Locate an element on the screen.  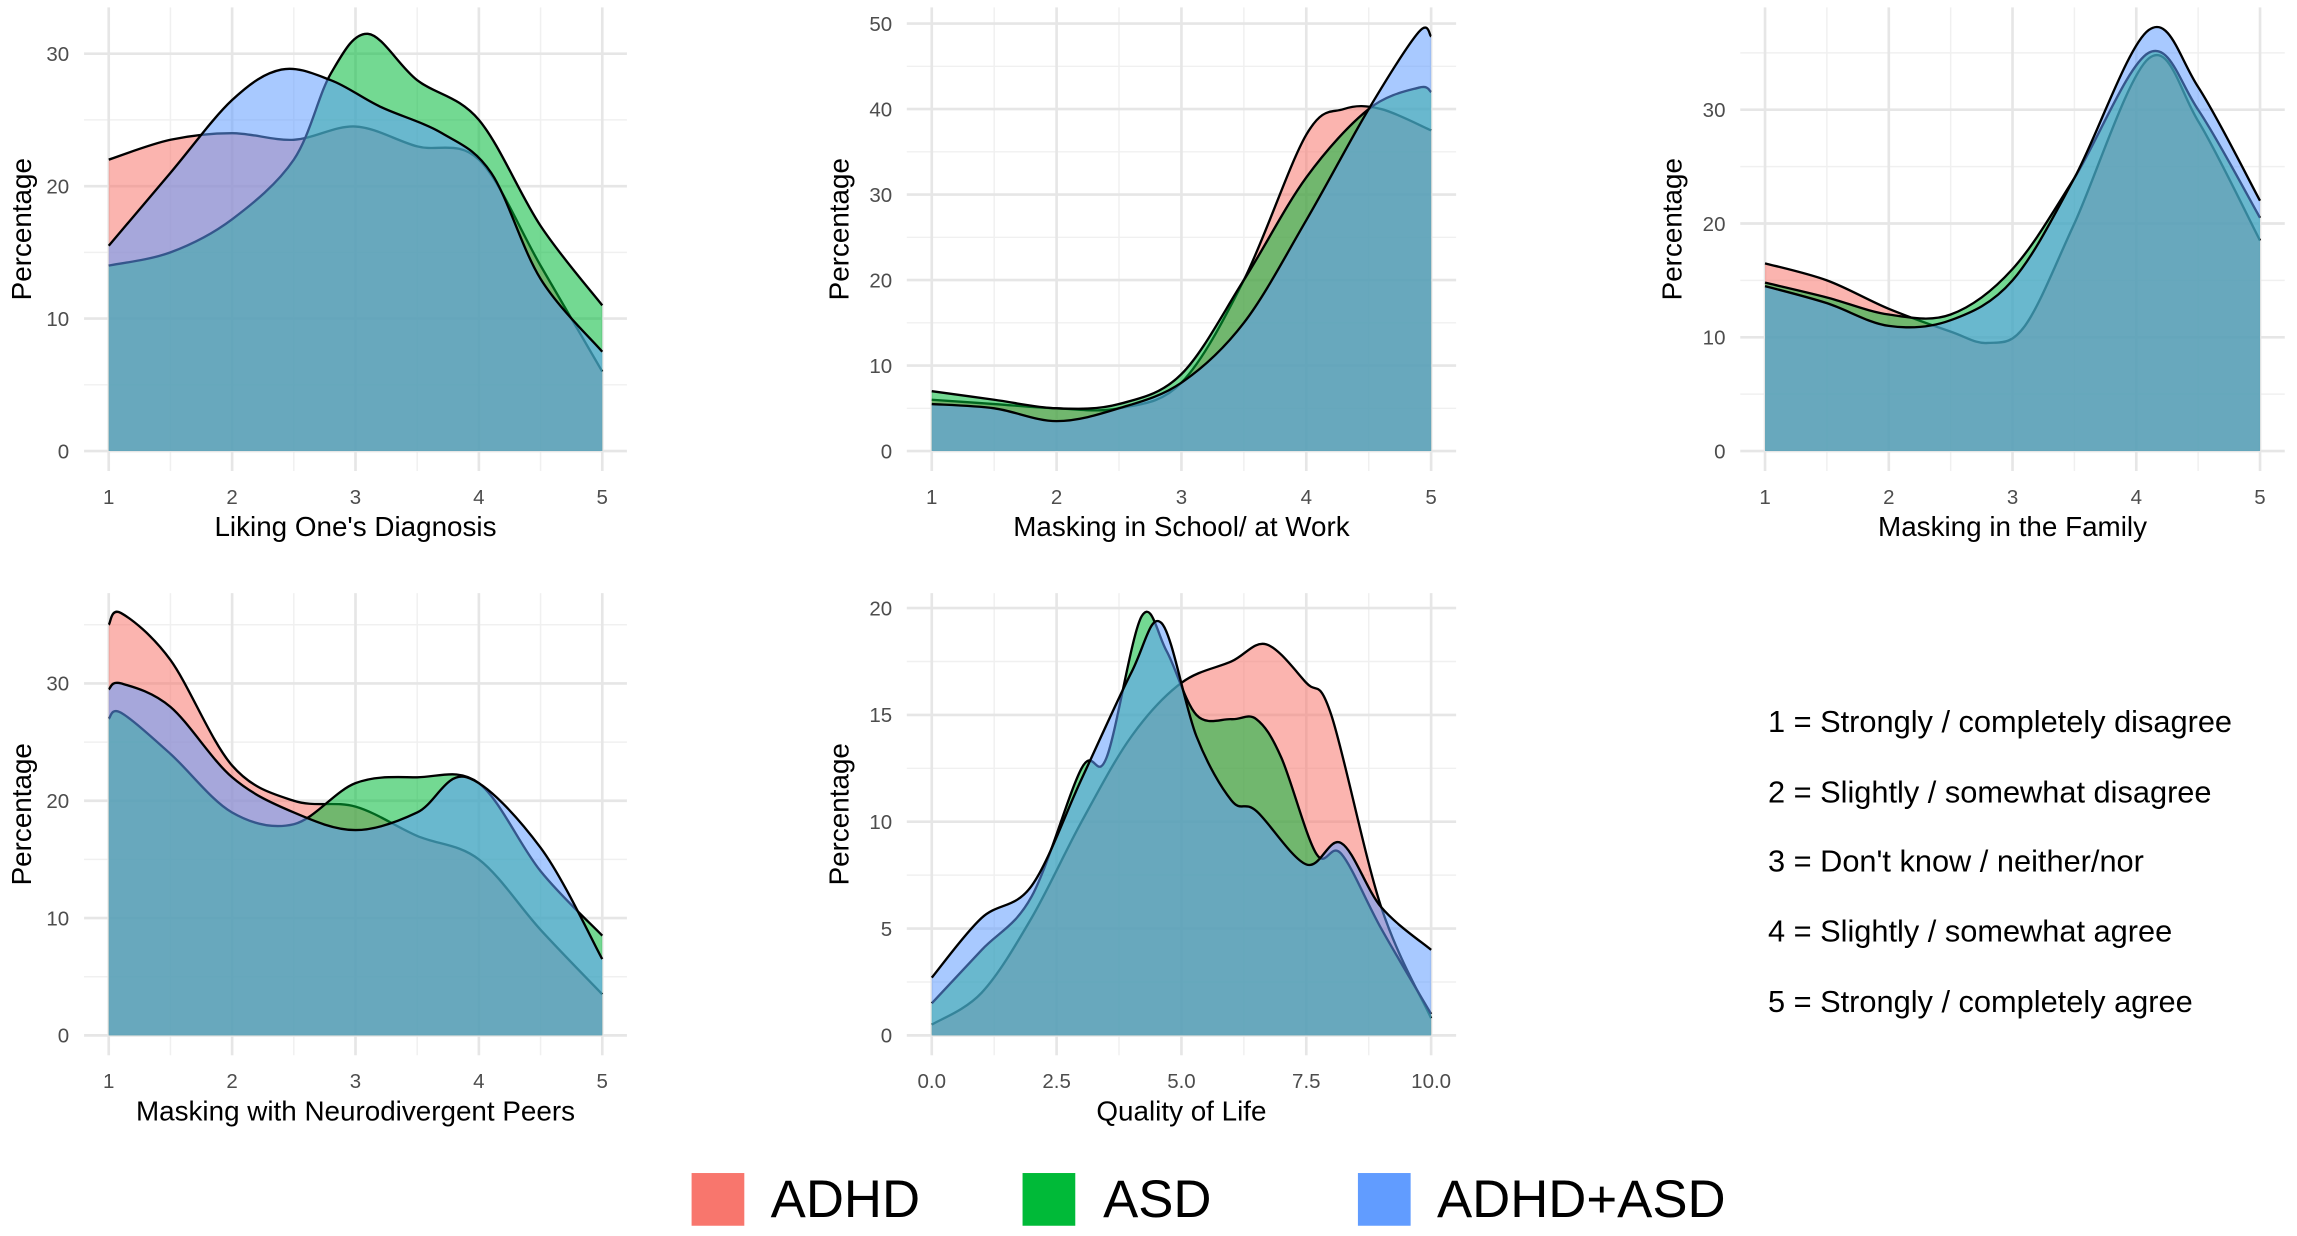
scale-note: 3 = Don't know / neither/nor is located at coordinates (1956, 860).